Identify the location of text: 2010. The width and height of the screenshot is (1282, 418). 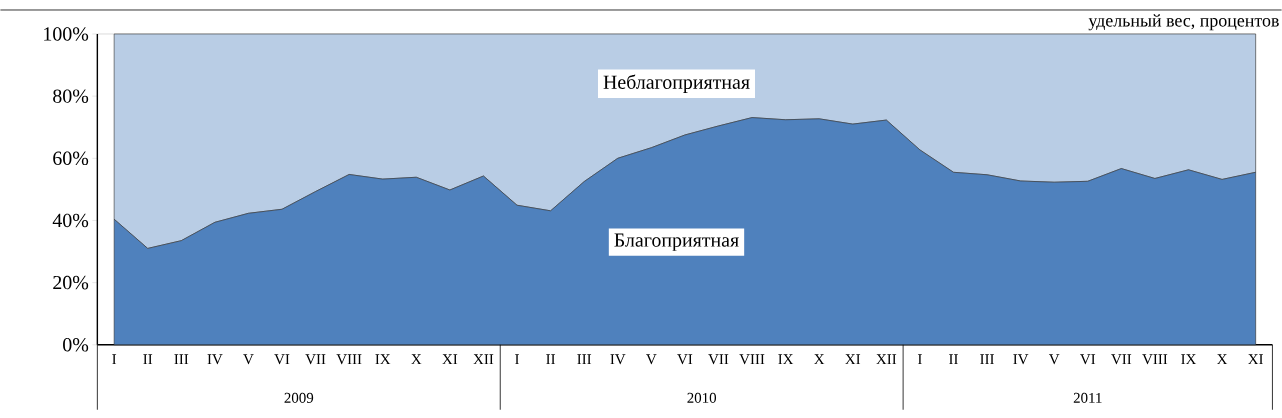
(702, 398).